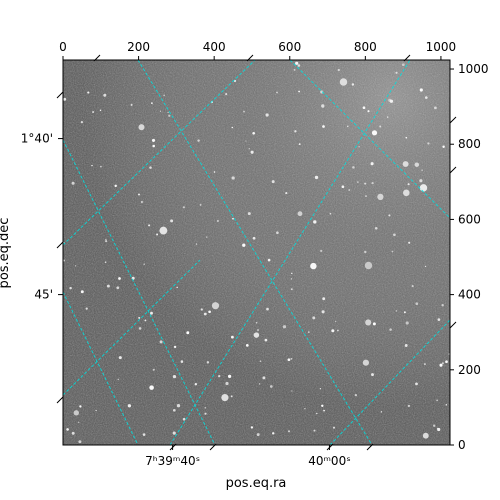 This screenshot has width=500, height=500. I want to click on pixel-y-axis: 0 200 400 600 800 1000, so click(469, 257).